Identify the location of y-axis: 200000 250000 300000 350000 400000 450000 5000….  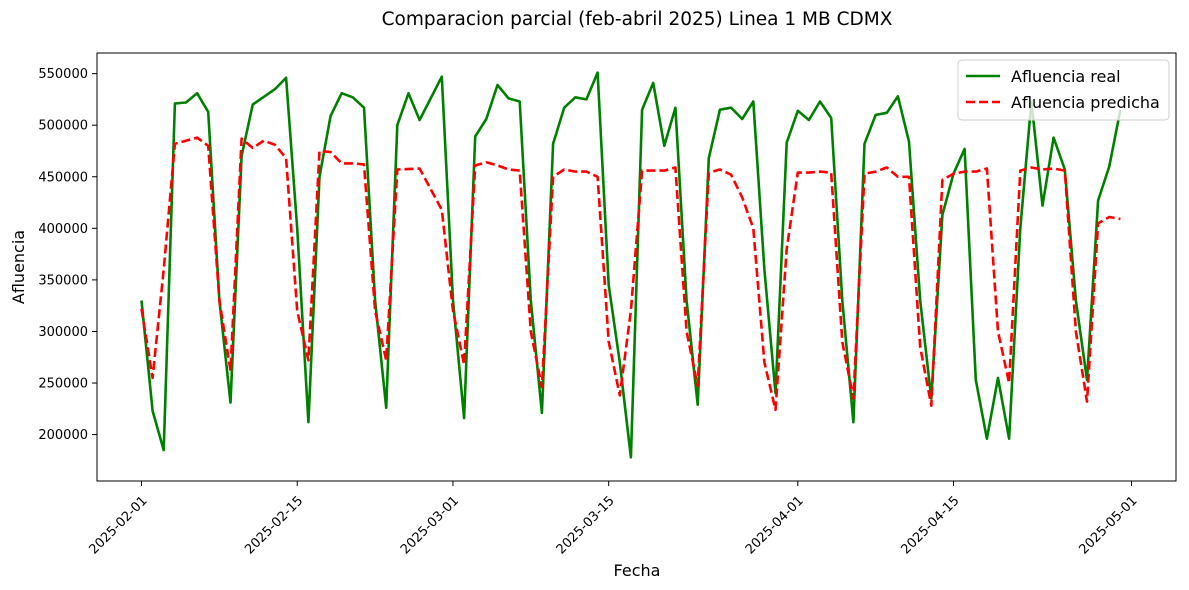
(67, 255).